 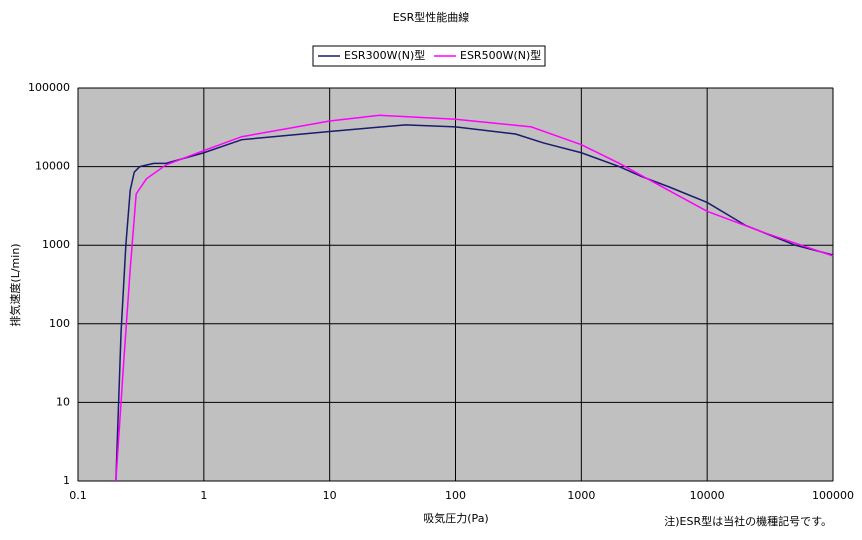 I want to click on y-tick-label: 100, so click(x=59, y=323).